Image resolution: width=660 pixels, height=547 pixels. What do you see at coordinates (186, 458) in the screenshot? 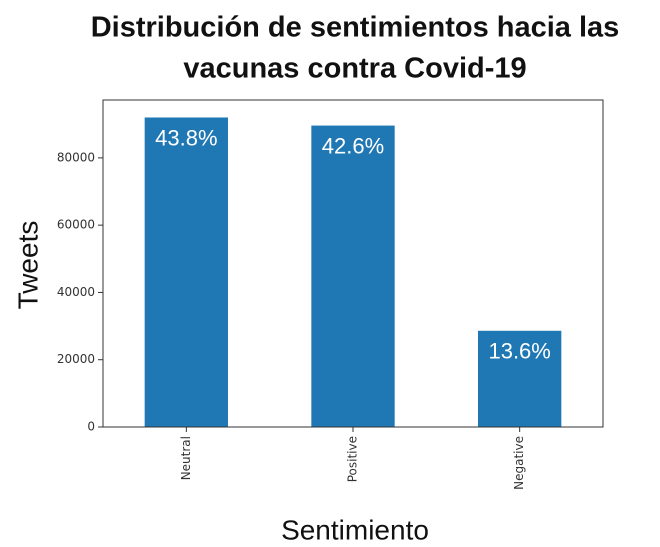
I see `x-tick-label: Neutral` at bounding box center [186, 458].